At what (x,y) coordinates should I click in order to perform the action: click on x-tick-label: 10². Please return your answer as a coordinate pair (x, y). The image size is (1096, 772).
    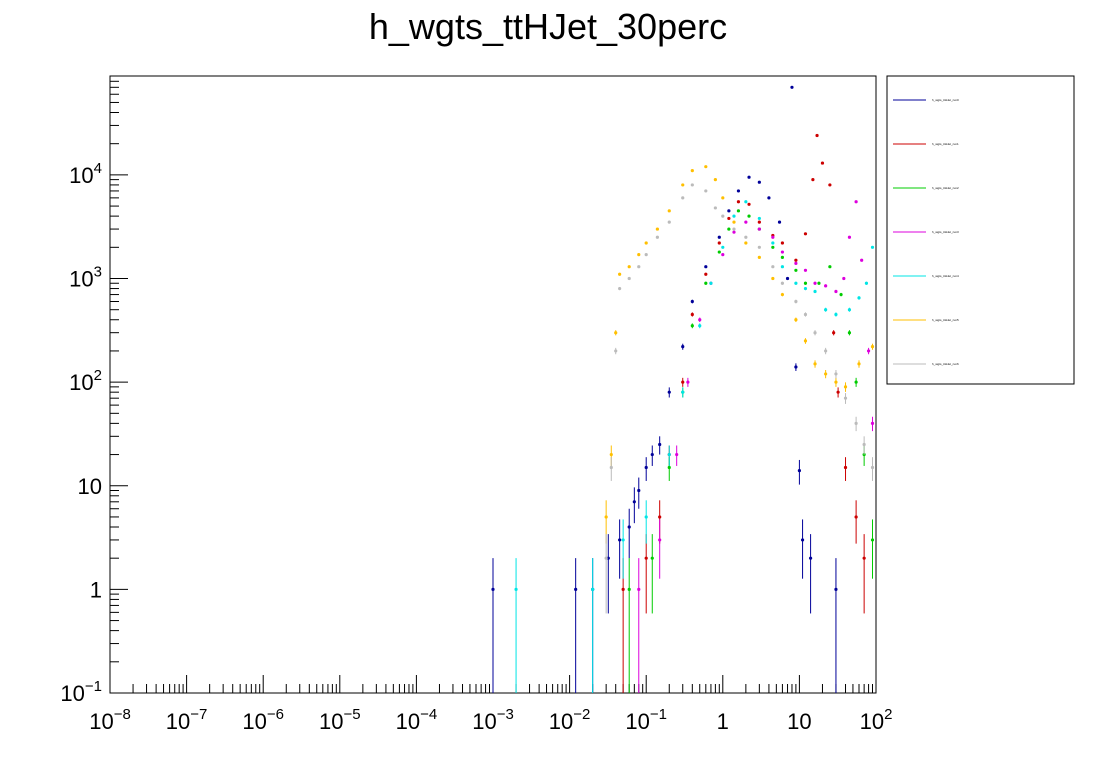
    Looking at the image, I should click on (876, 720).